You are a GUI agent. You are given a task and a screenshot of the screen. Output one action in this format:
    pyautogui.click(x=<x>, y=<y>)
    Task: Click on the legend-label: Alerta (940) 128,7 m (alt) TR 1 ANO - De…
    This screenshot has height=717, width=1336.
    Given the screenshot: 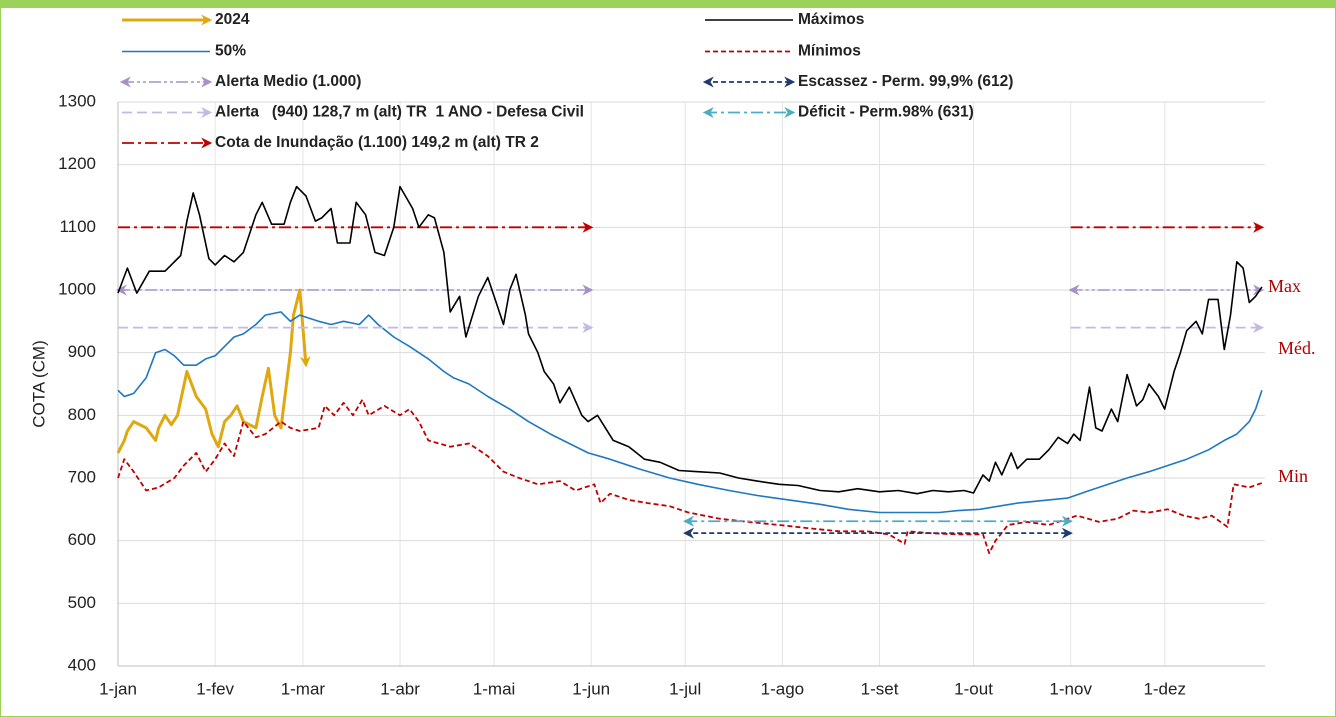 What is the action you would take?
    pyautogui.click(x=399, y=112)
    